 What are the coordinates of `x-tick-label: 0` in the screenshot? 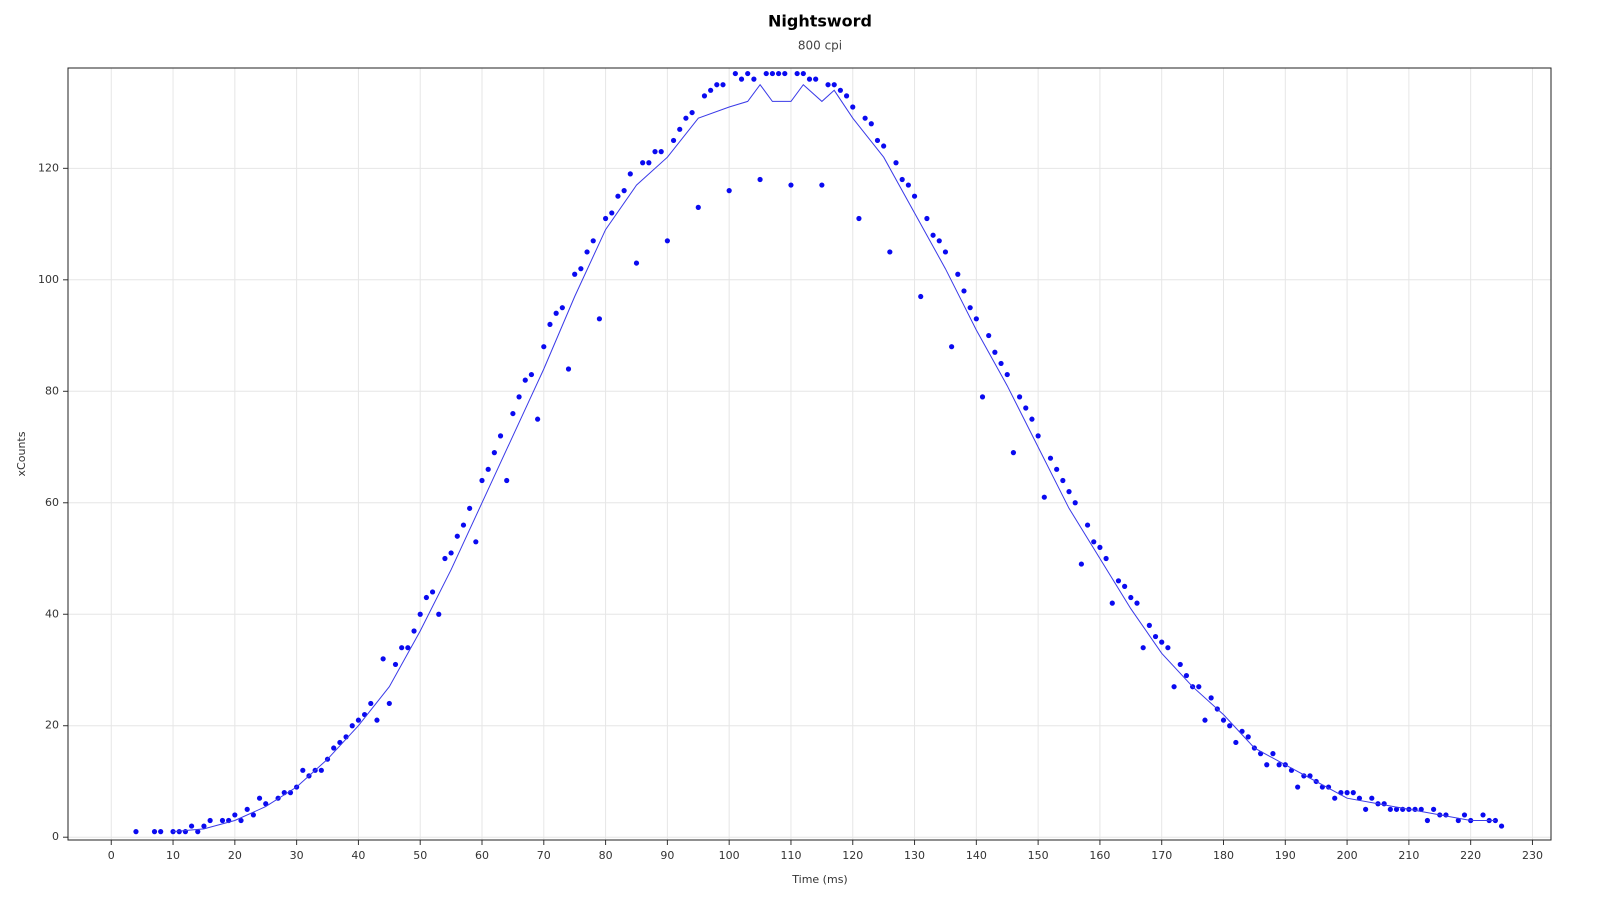 It's located at (111, 855).